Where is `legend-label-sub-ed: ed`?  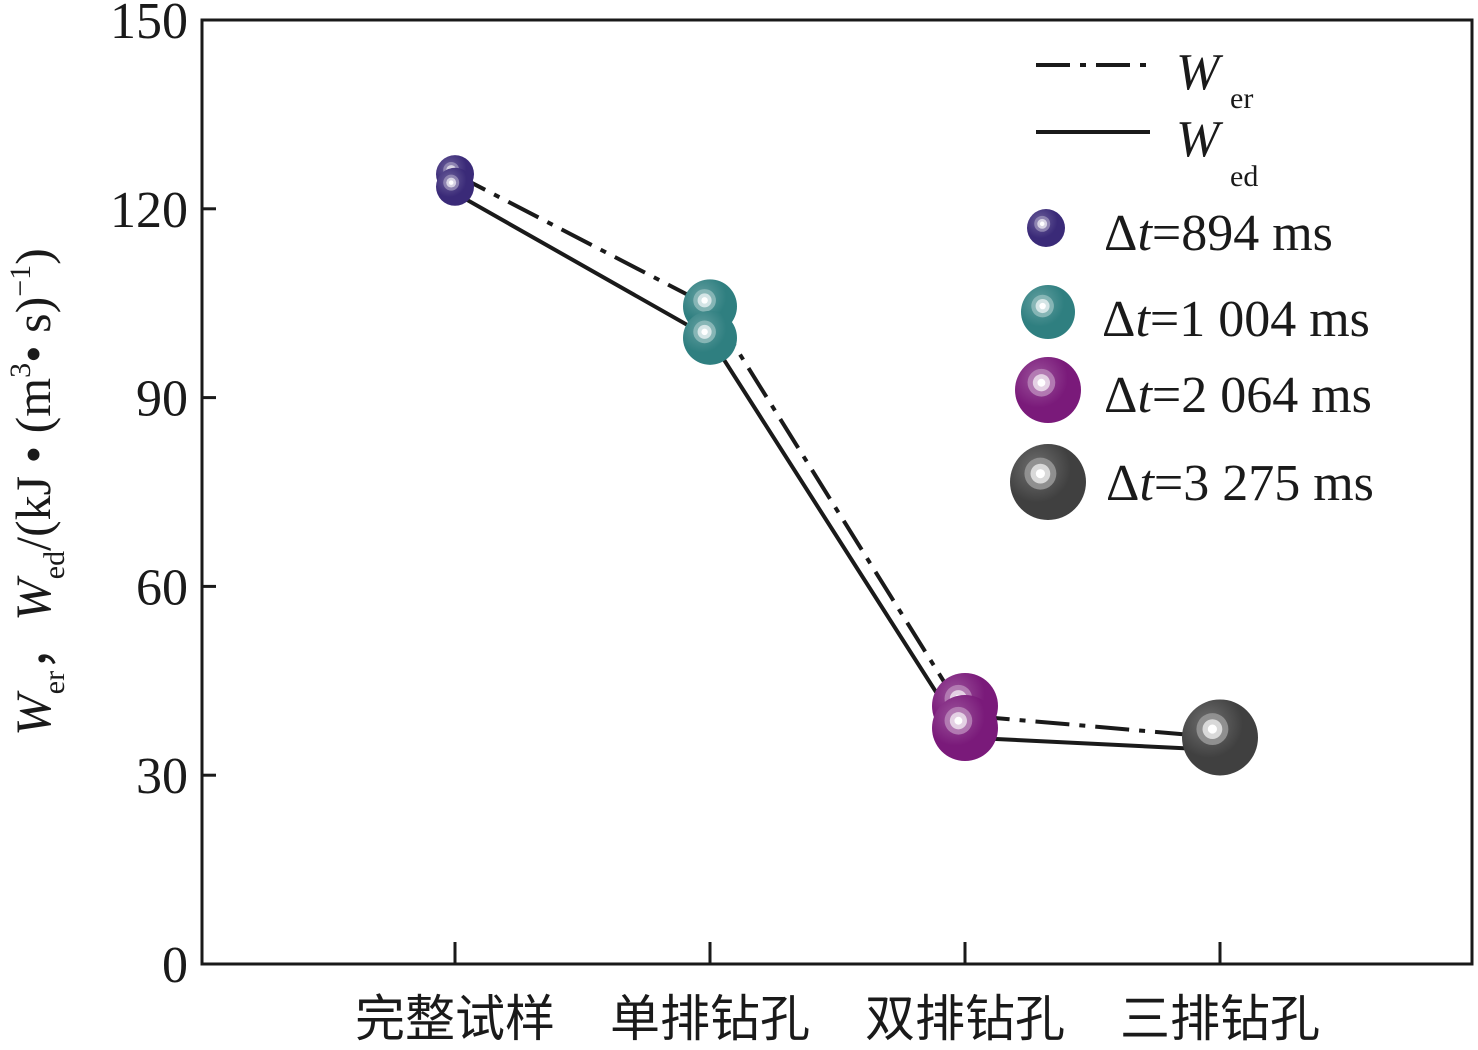 legend-label-sub-ed: ed is located at coordinates (1244, 176).